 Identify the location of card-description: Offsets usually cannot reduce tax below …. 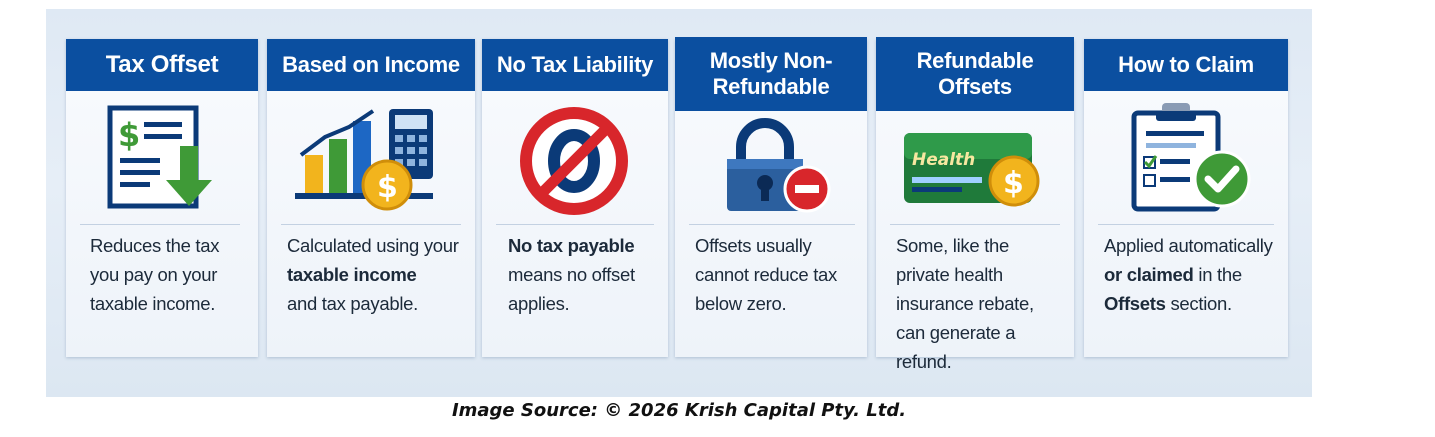
(766, 274).